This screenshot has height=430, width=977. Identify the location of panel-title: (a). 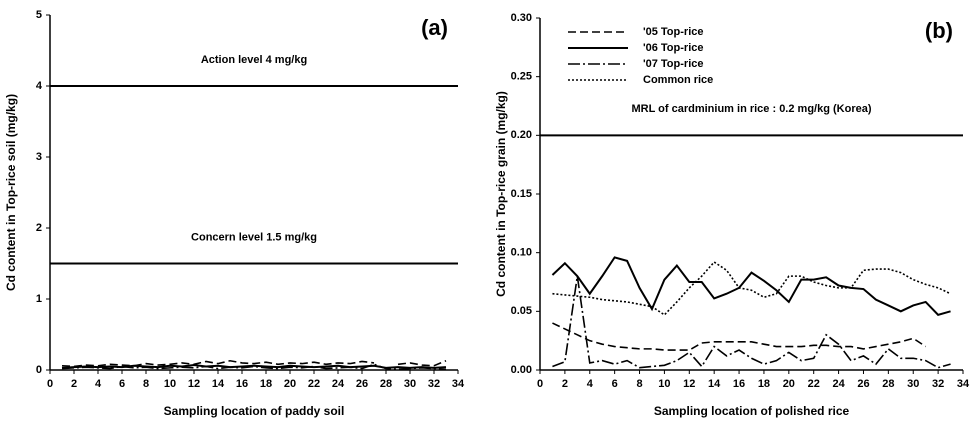
(434, 27).